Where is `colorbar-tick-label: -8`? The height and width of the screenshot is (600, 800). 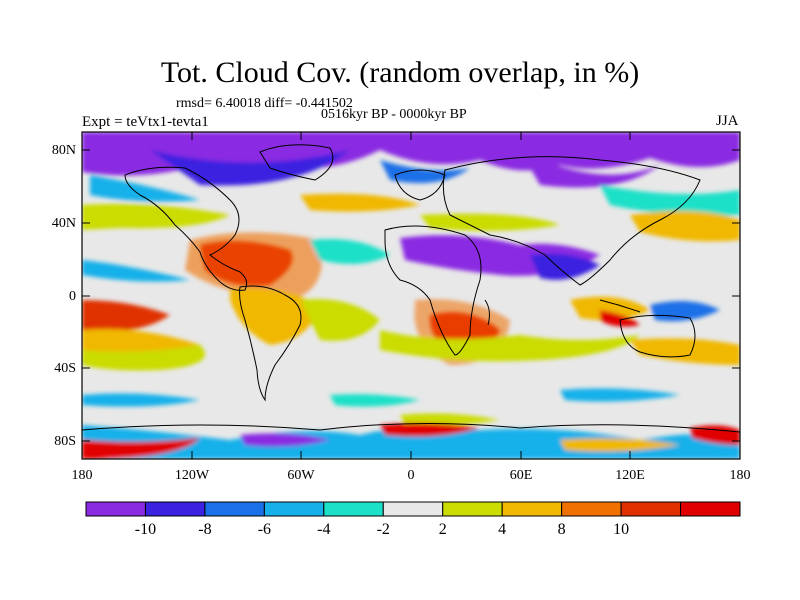 colorbar-tick-label: -8 is located at coordinates (205, 529).